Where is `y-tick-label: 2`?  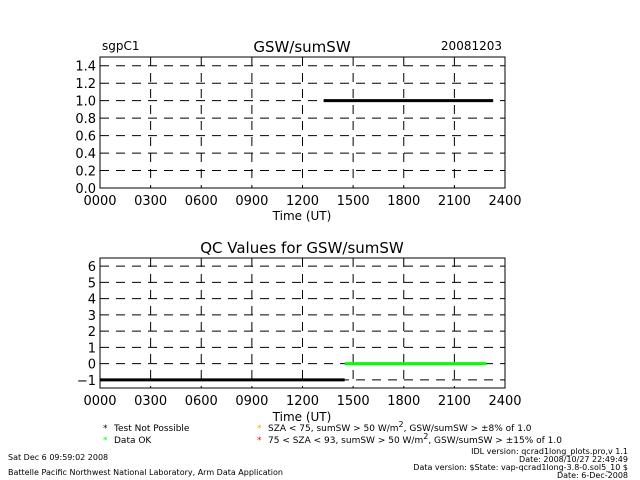
y-tick-label: 2 is located at coordinates (92, 332).